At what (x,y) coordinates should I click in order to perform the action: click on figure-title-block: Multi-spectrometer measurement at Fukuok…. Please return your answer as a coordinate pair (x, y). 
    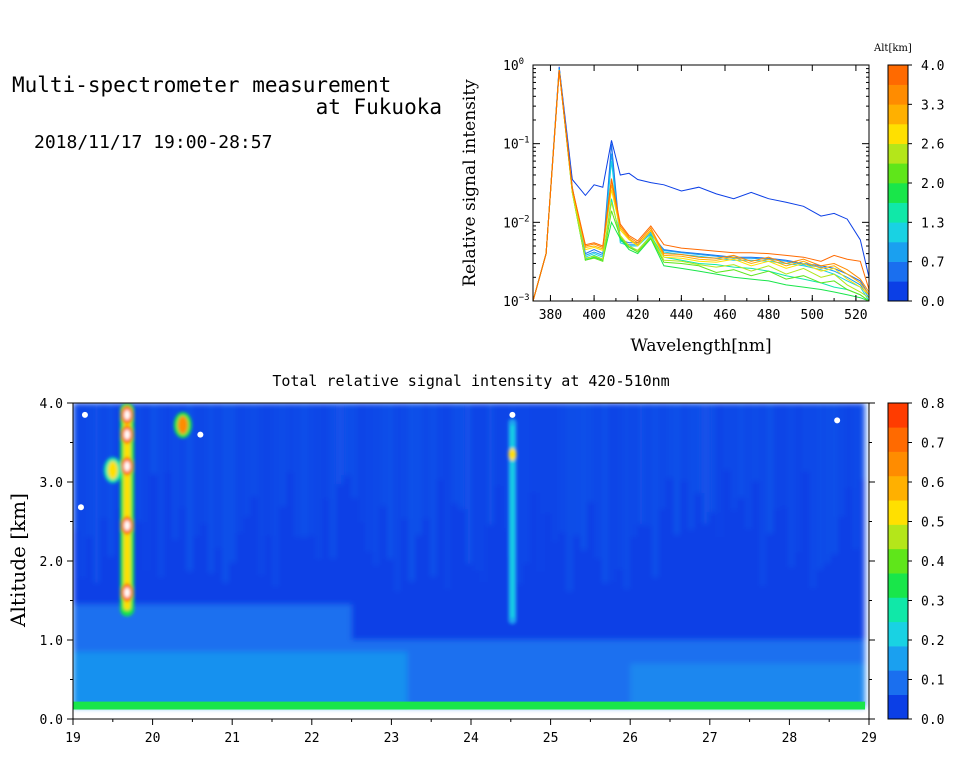
    Looking at the image, I should click on (227, 113).